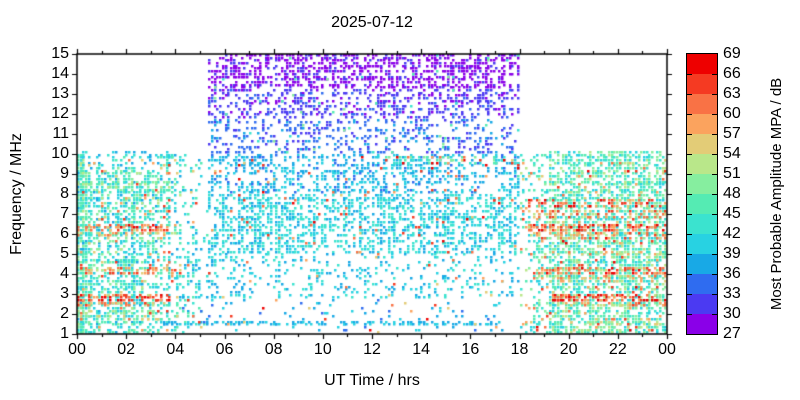  Describe the element at coordinates (64, 333) in the screenshot. I see `y-tick-label: 1` at that location.